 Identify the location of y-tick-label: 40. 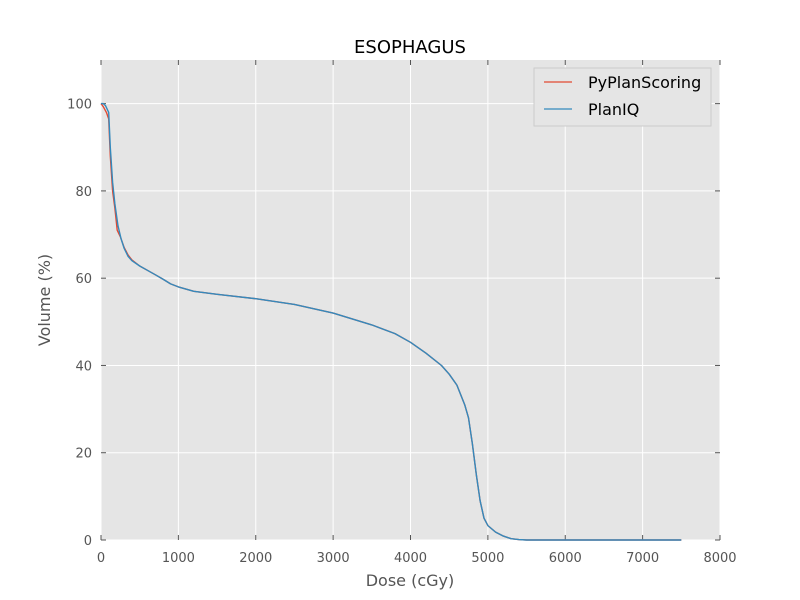
(83, 366).